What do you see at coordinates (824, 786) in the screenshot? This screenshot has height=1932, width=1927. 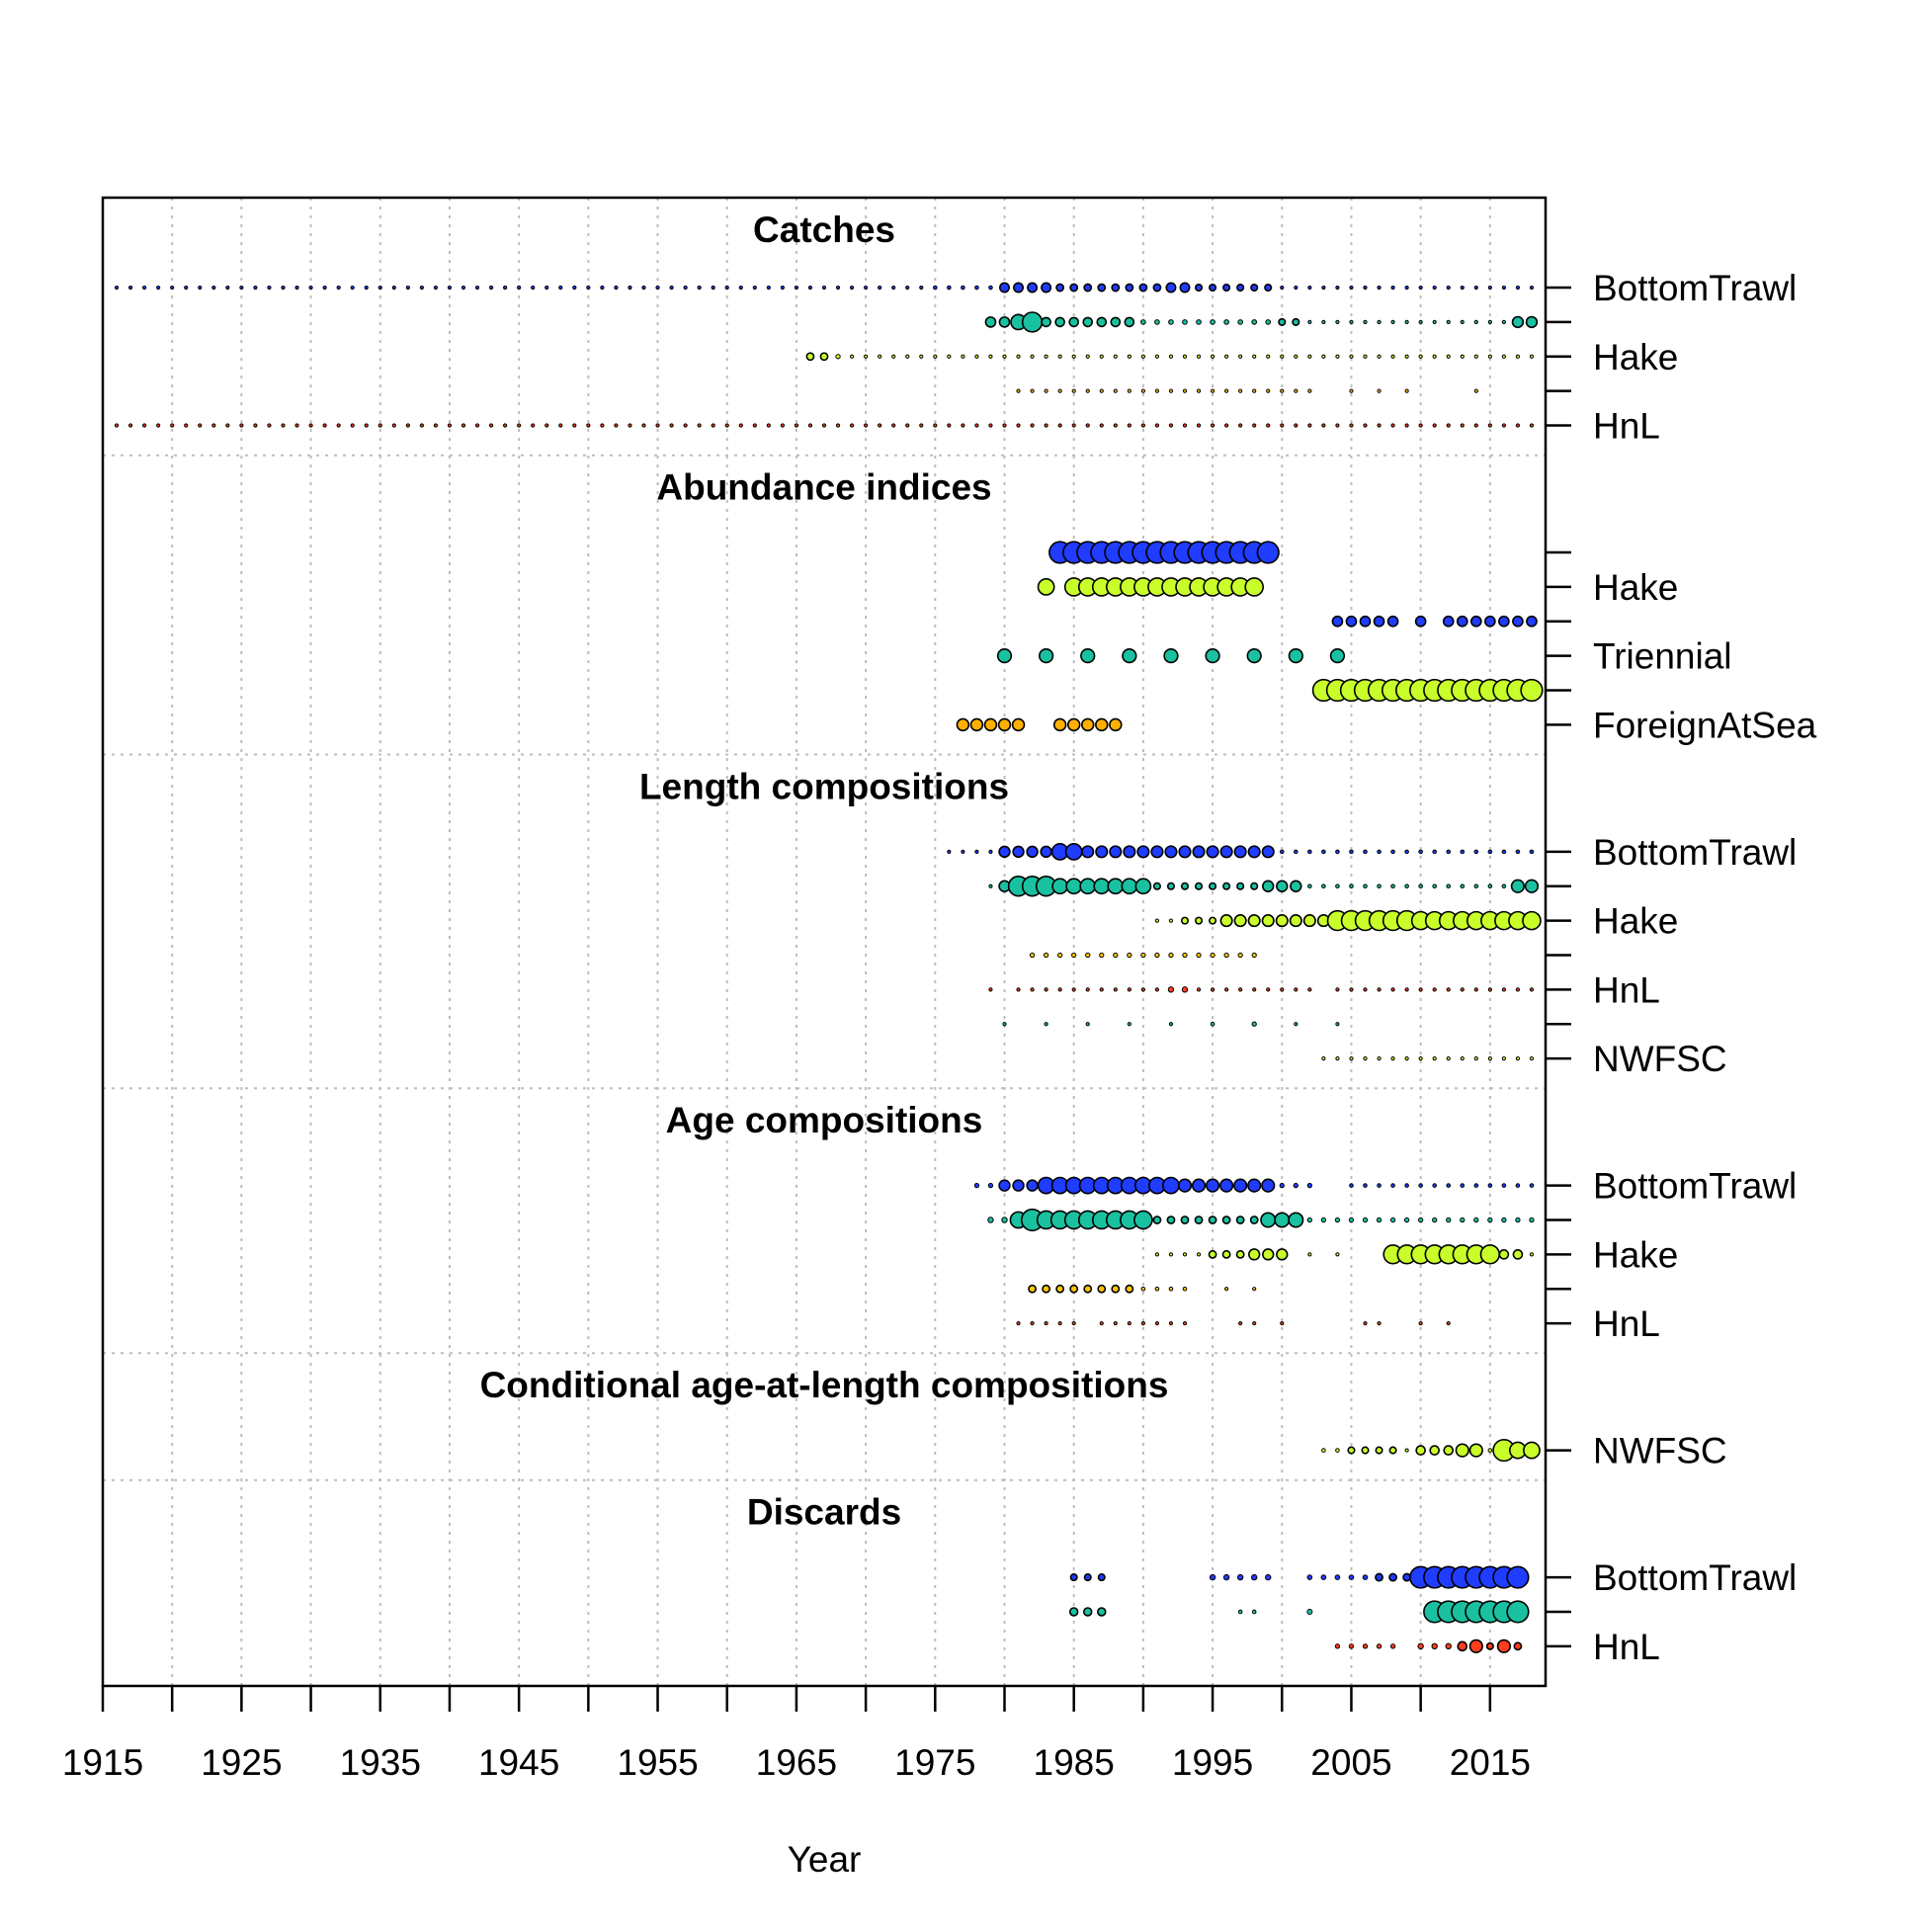 I see `section-title: Length compositions` at bounding box center [824, 786].